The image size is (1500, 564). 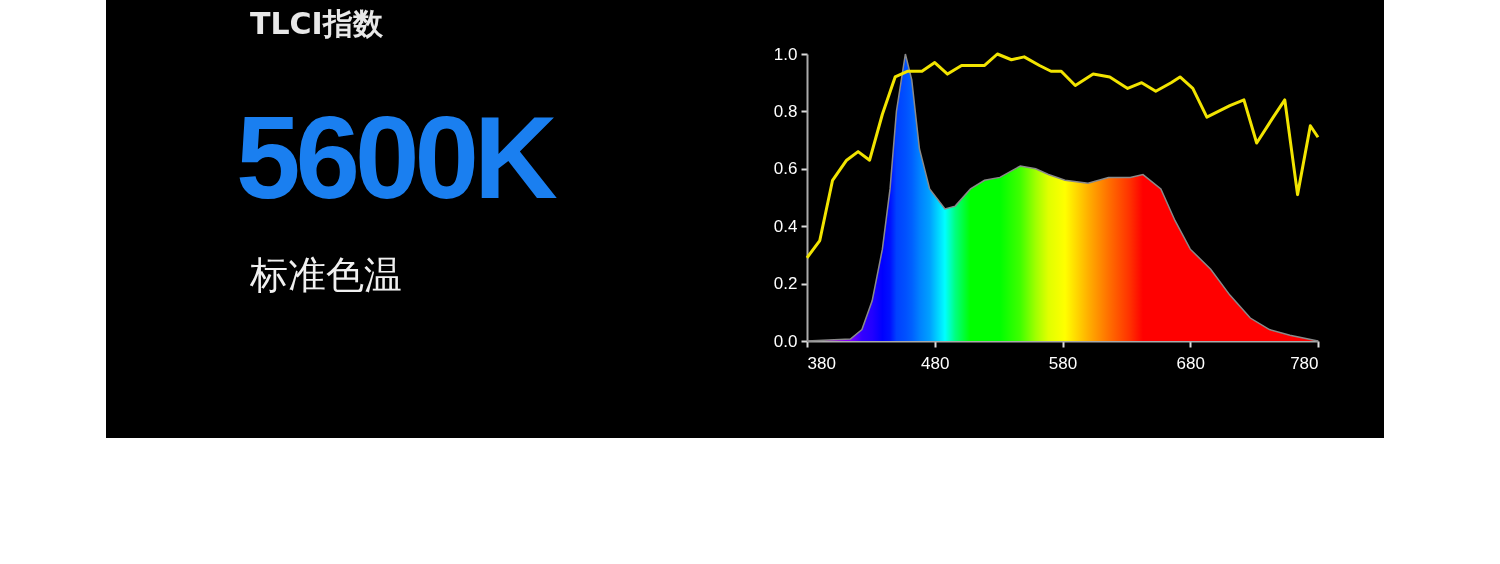 What do you see at coordinates (1304, 363) in the screenshot?
I see `x-tick-label: 780` at bounding box center [1304, 363].